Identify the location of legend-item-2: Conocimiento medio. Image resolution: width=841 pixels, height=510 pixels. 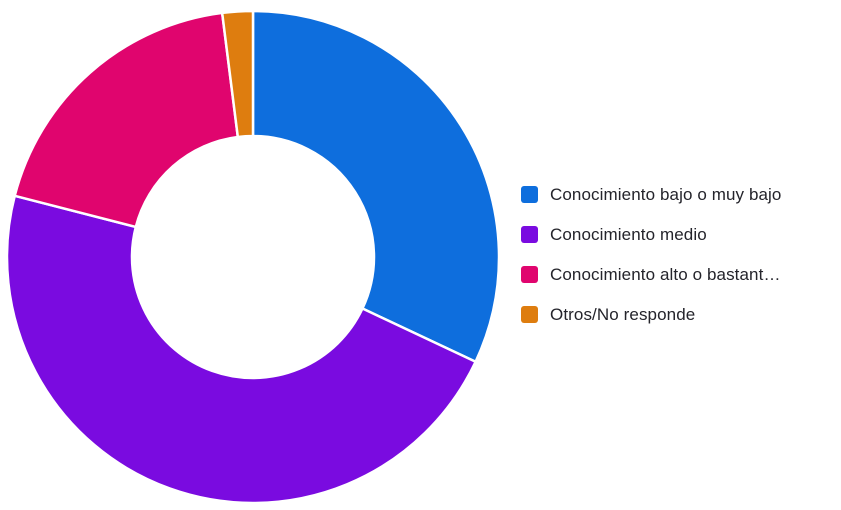
(651, 234).